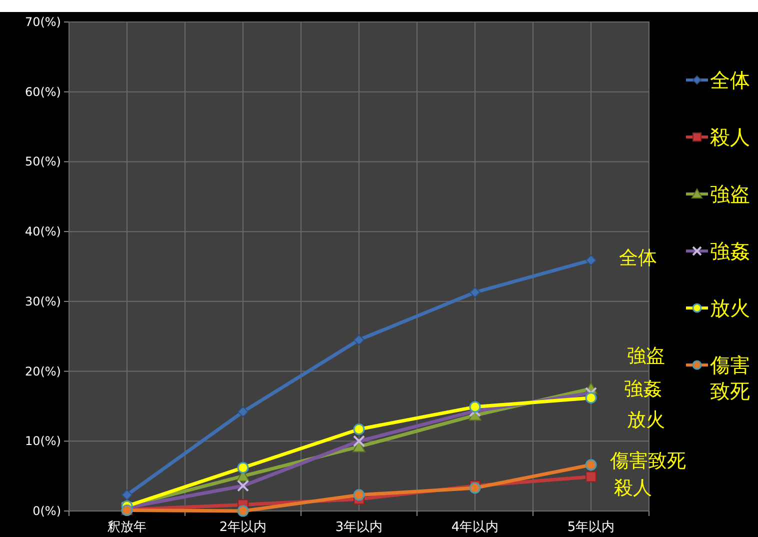 The width and height of the screenshot is (758, 537). I want to click on y-tick-label: 0(%), so click(46, 511).